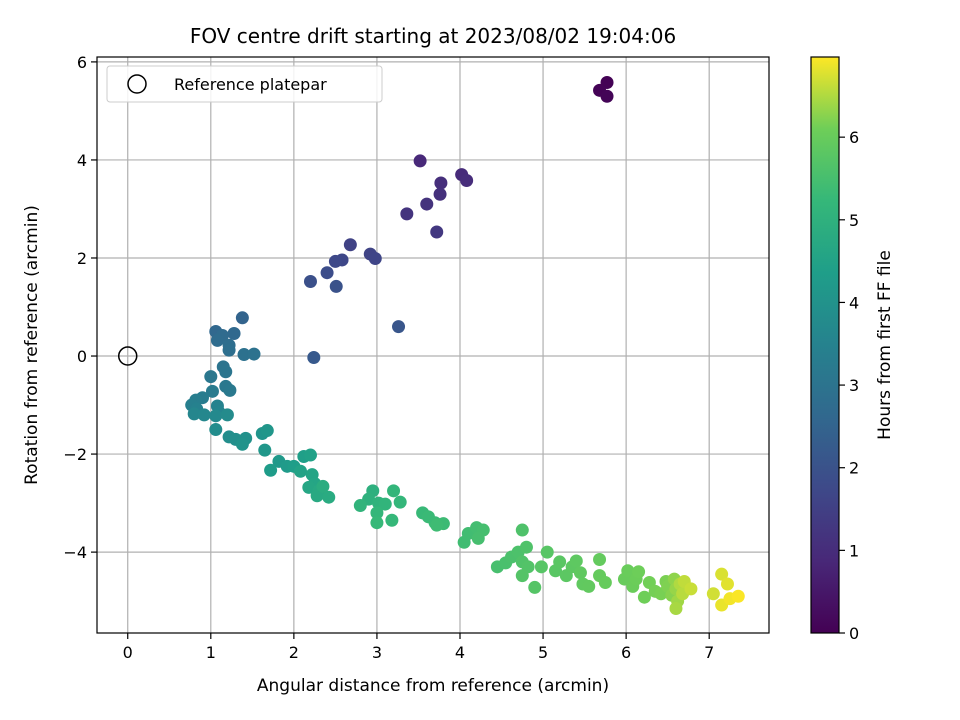  What do you see at coordinates (849, 385) in the screenshot?
I see `colorbar-ticks: 0 1 2 3 4 5 6` at bounding box center [849, 385].